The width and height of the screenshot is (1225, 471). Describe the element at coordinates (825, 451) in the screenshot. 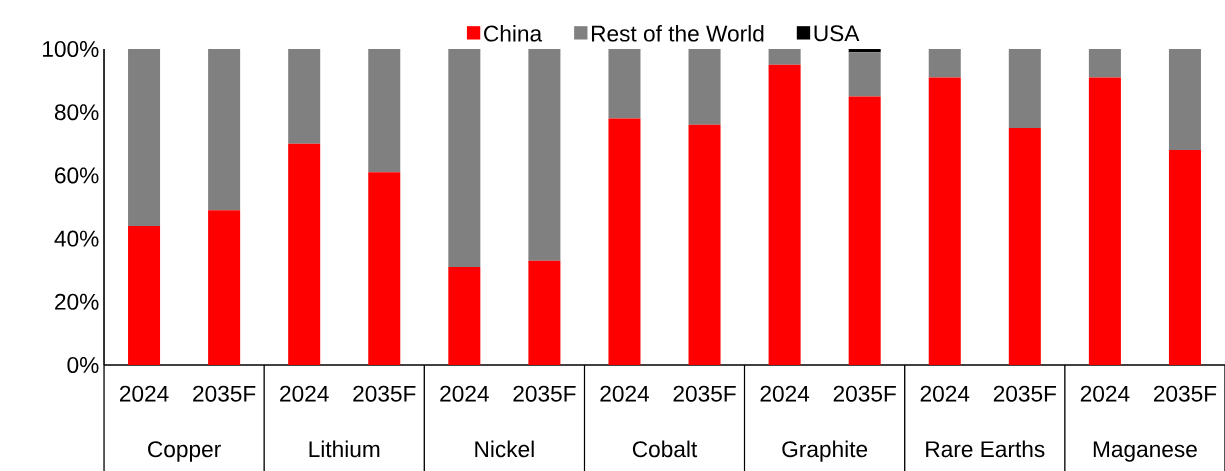

I see `text: Graphite` at that location.